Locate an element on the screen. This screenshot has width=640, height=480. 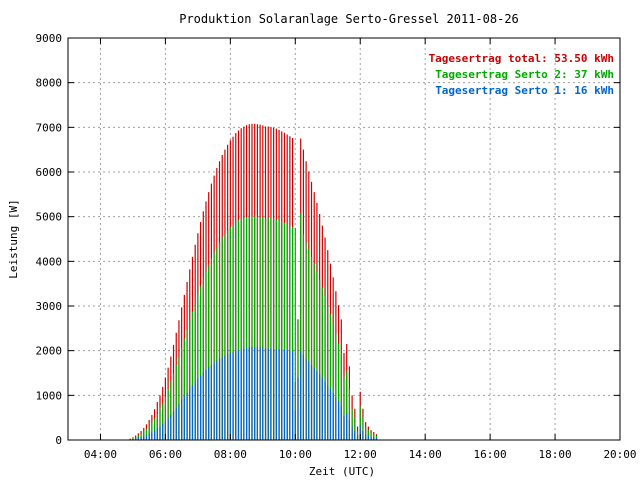
x-tick-label: 18:00 is located at coordinates (554, 454).